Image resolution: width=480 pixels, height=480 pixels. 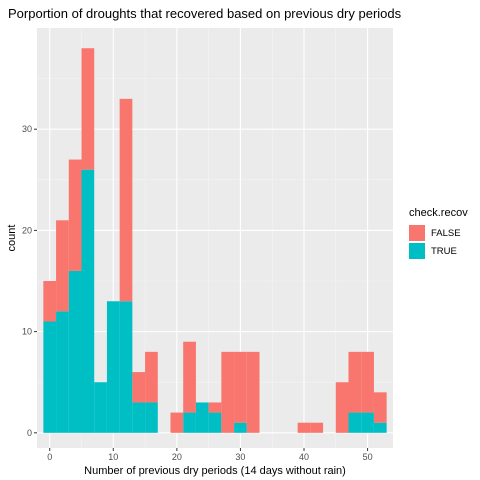 I want to click on x-tick-label: 0, so click(x=49, y=457).